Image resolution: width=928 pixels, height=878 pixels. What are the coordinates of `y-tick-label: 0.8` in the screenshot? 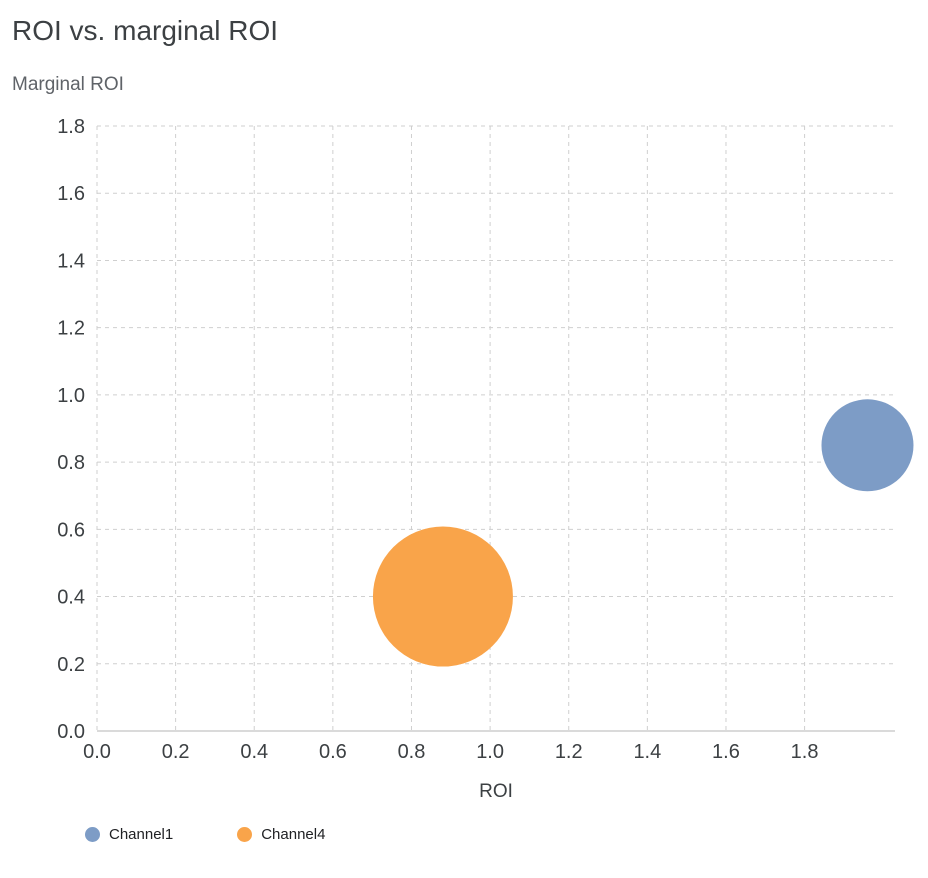 It's located at (71, 463).